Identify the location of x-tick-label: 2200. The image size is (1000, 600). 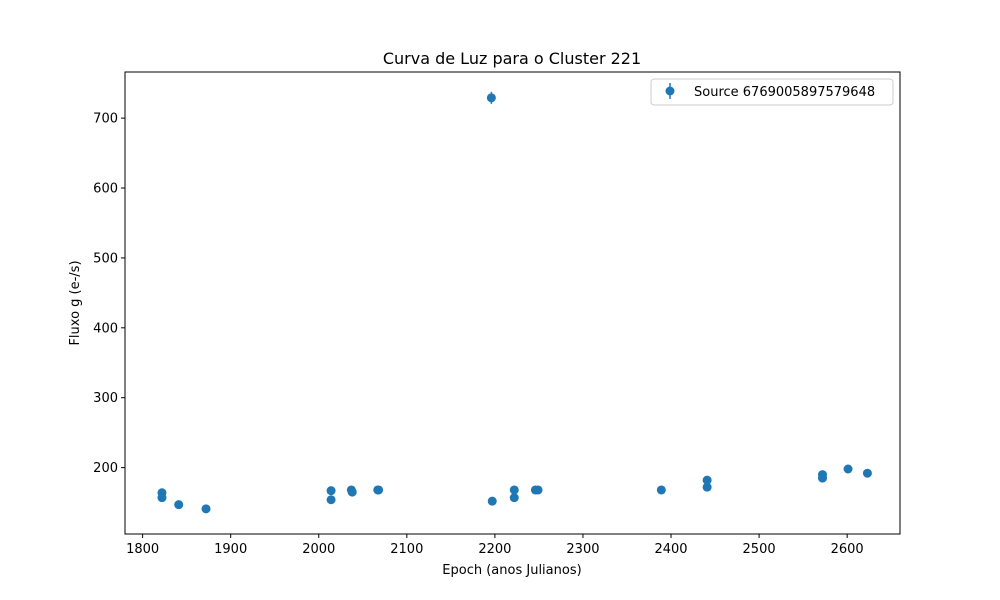
(494, 549).